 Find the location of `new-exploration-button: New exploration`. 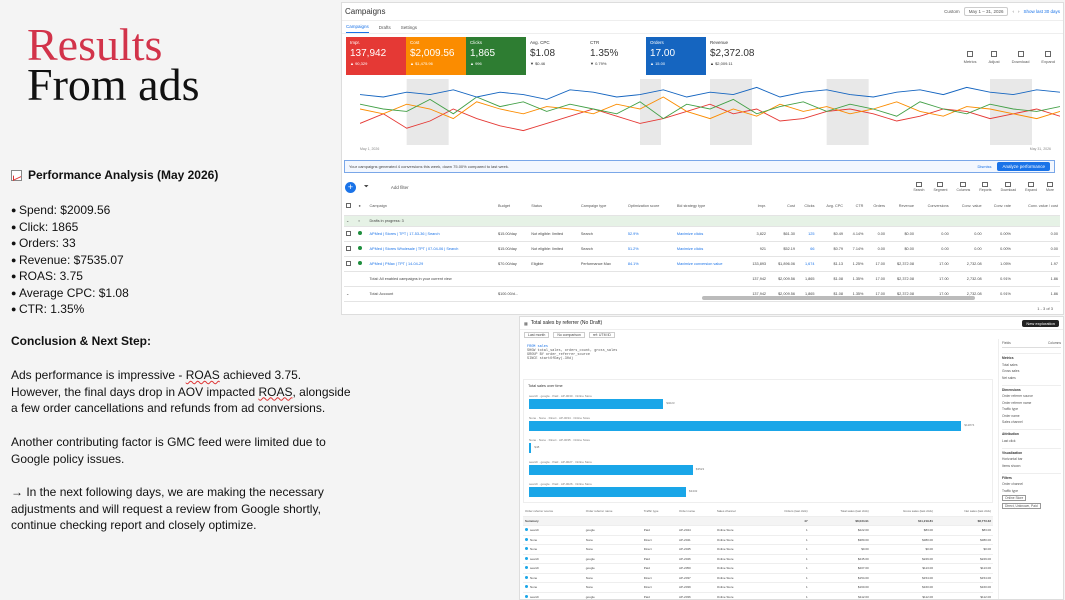

new-exploration-button: New exploration is located at coordinates (1040, 323).